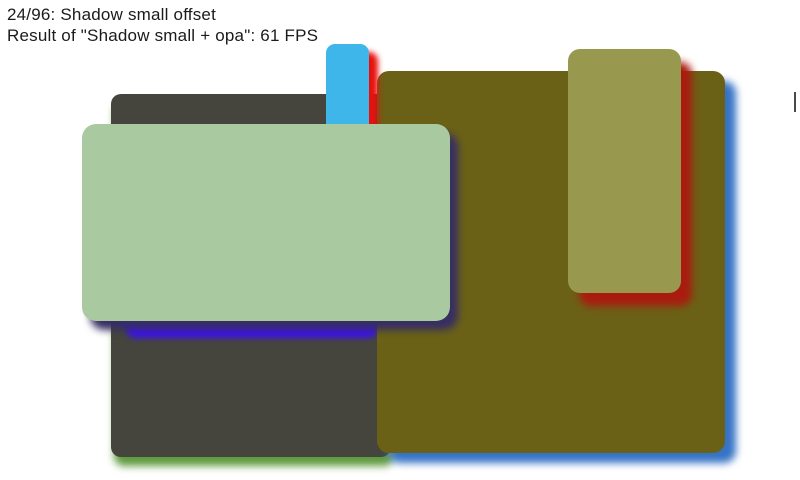 Image resolution: width=800 pixels, height=480 pixels. Describe the element at coordinates (163, 35) in the screenshot. I see `benchmark-result-text: Result of "Shadow small + opa": 61 FPS` at that location.